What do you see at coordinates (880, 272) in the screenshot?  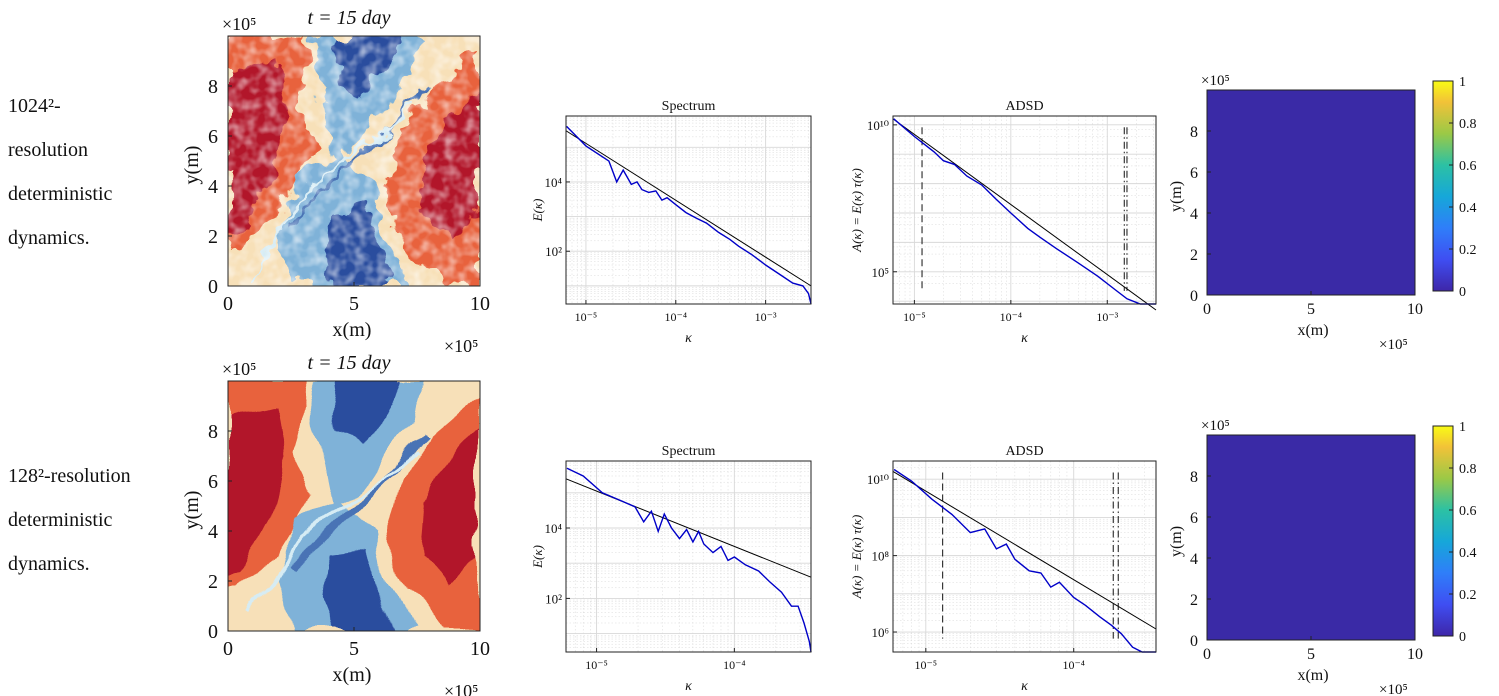 I see `y-tick-label: 10⁵` at bounding box center [880, 272].